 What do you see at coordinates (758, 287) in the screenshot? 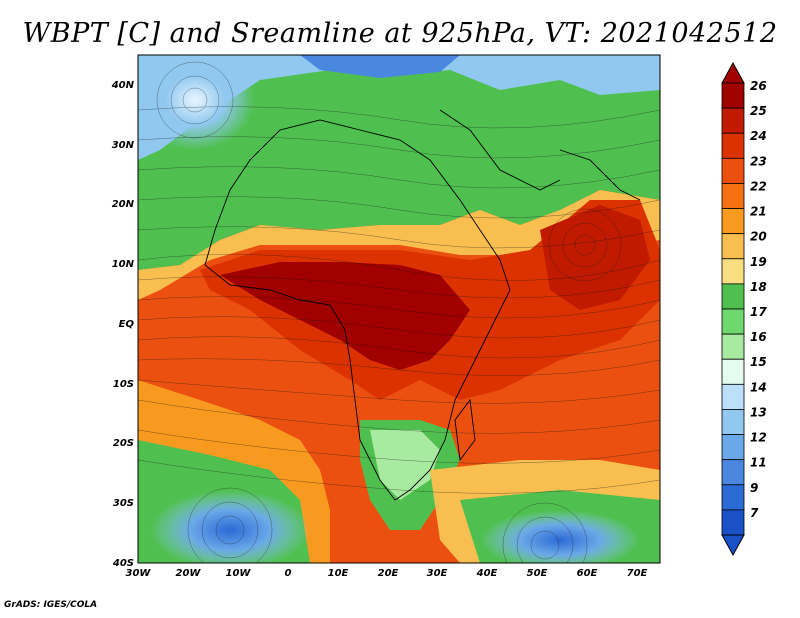
I see `colorbar-level-label: 18` at bounding box center [758, 287].